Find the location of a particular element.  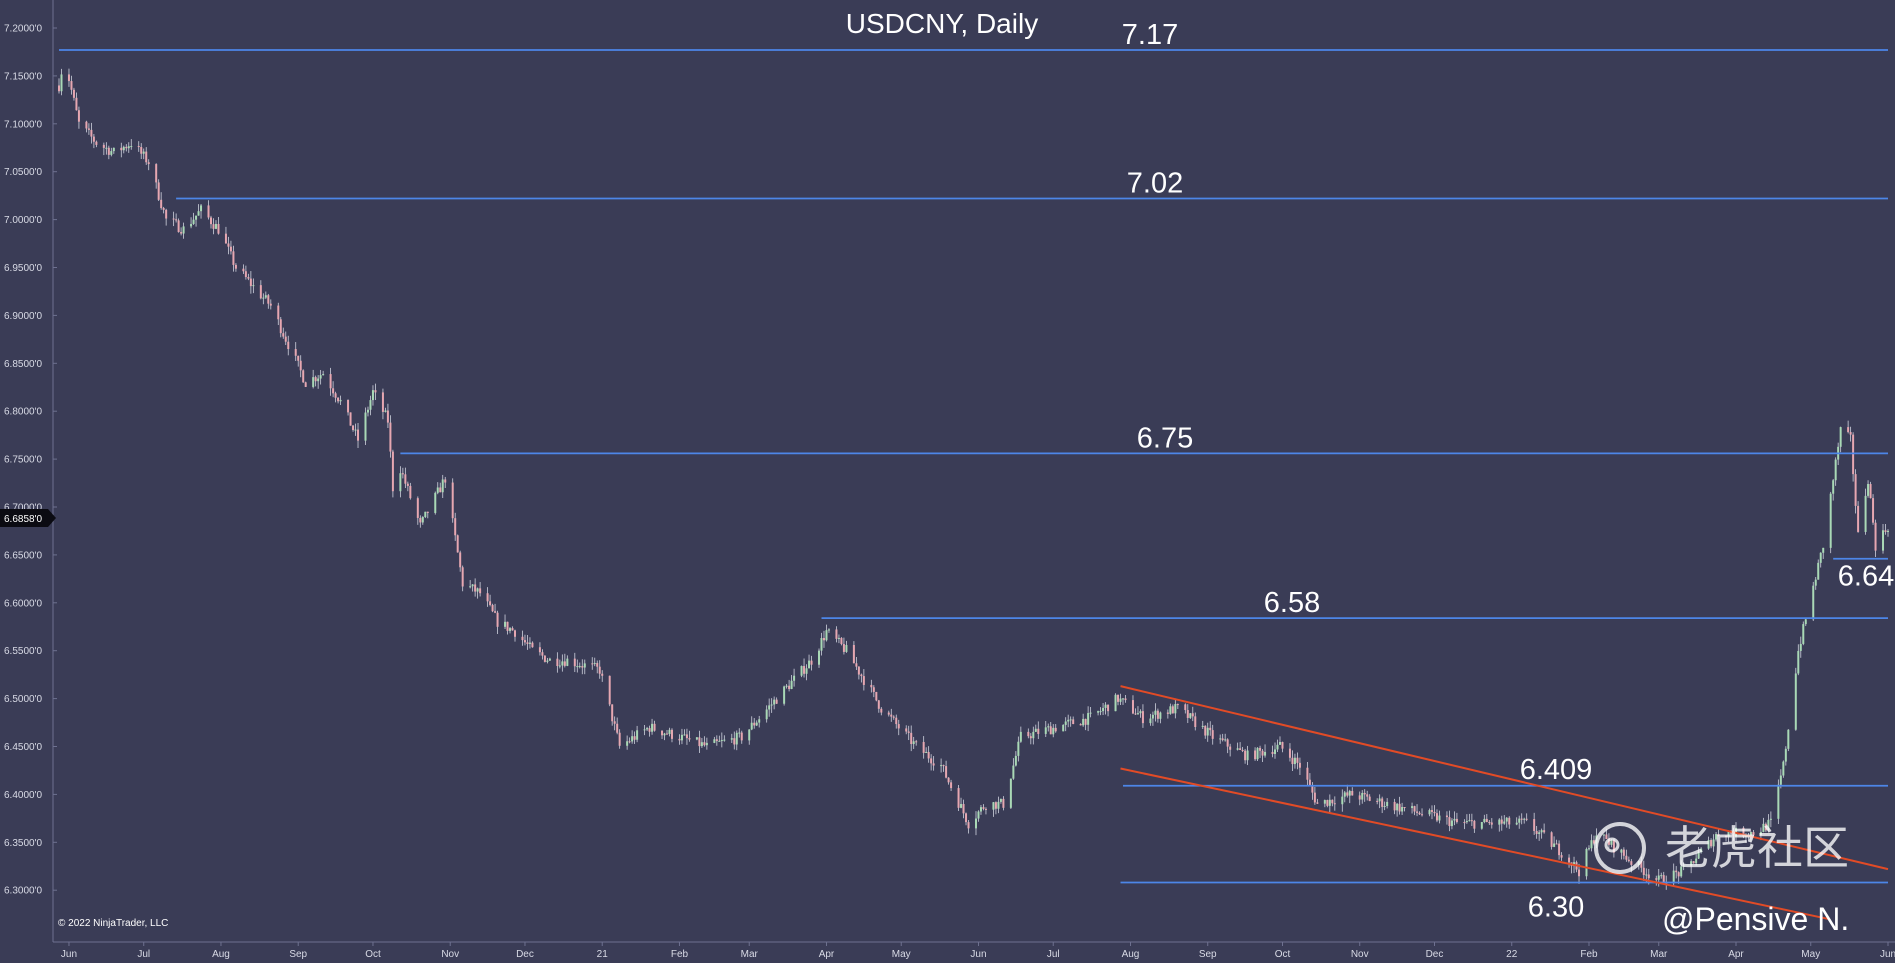

y-tick-label: 6.4500'0 is located at coordinates (23, 747).